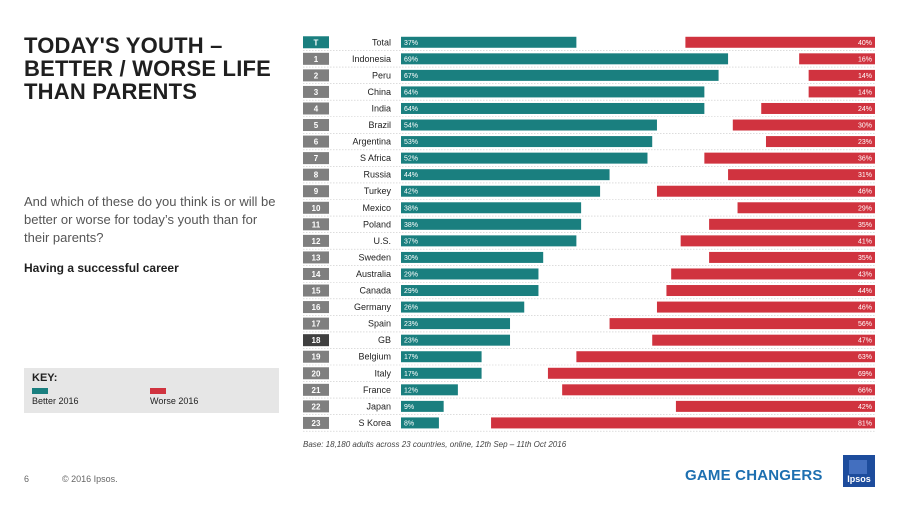 The image size is (900, 506). I want to click on worse-value-label: 40%, so click(865, 43).